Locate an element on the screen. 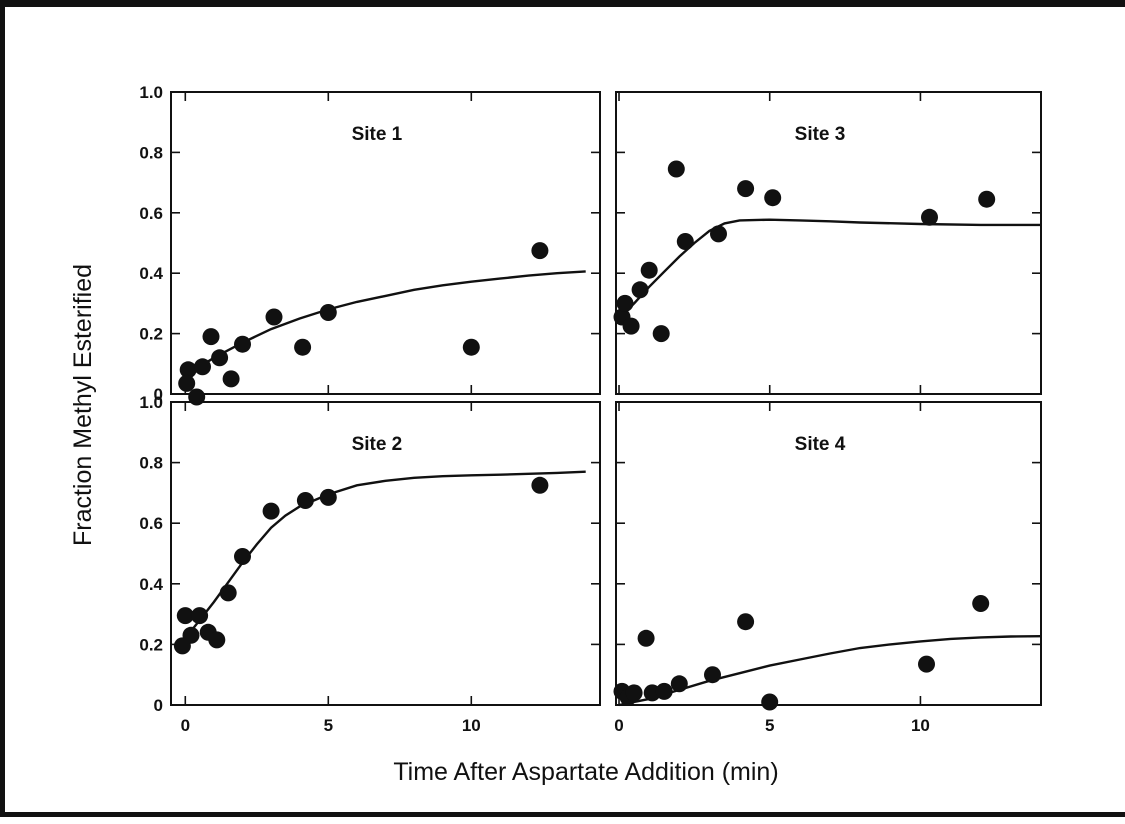 Image resolution: width=1125 pixels, height=824 pixels. panel-title: Site 1 is located at coordinates (377, 134).